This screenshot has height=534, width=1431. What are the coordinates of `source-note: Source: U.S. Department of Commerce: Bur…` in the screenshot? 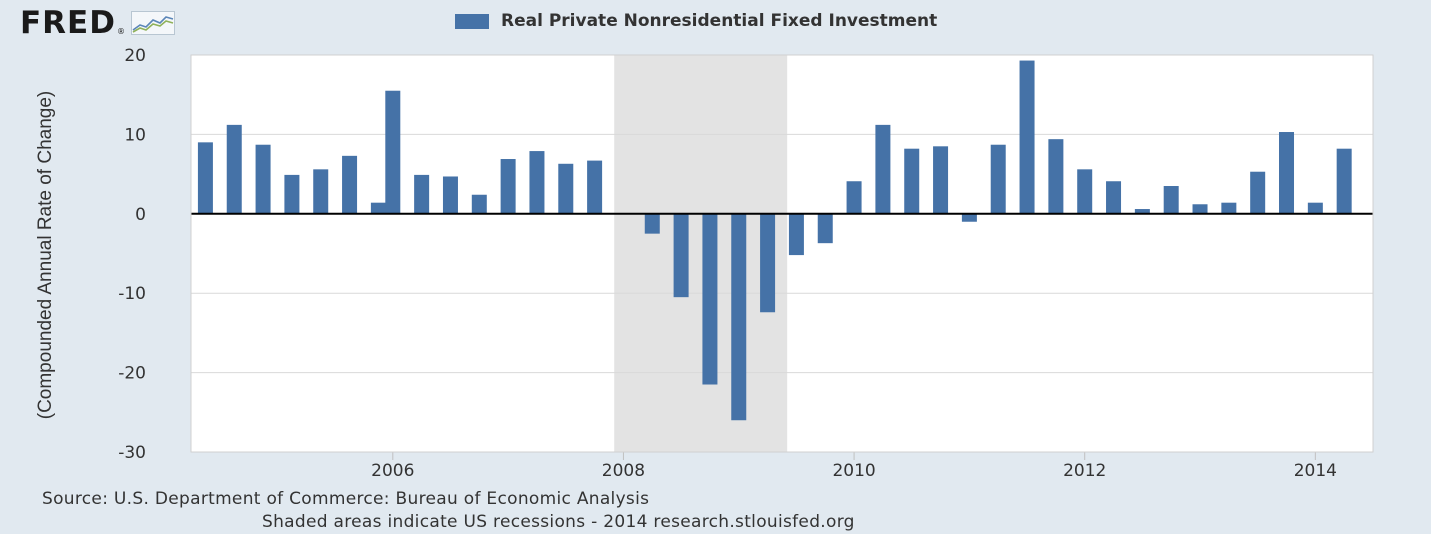 It's located at (346, 499).